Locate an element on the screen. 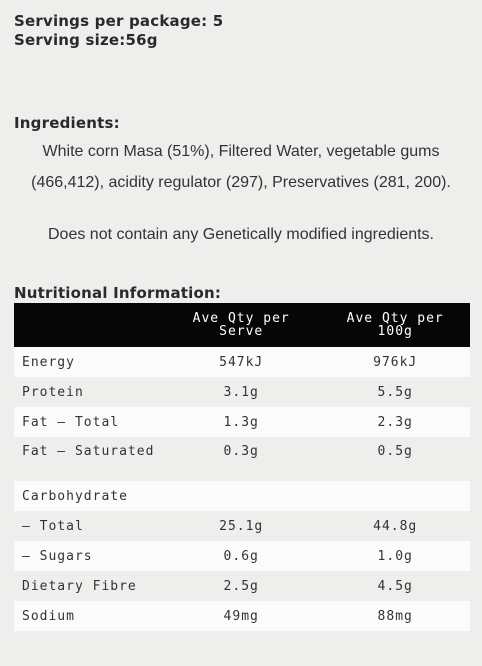 This screenshot has width=482, height=666. table-row: Fat – Total 1.3g 2.3g is located at coordinates (242, 422).